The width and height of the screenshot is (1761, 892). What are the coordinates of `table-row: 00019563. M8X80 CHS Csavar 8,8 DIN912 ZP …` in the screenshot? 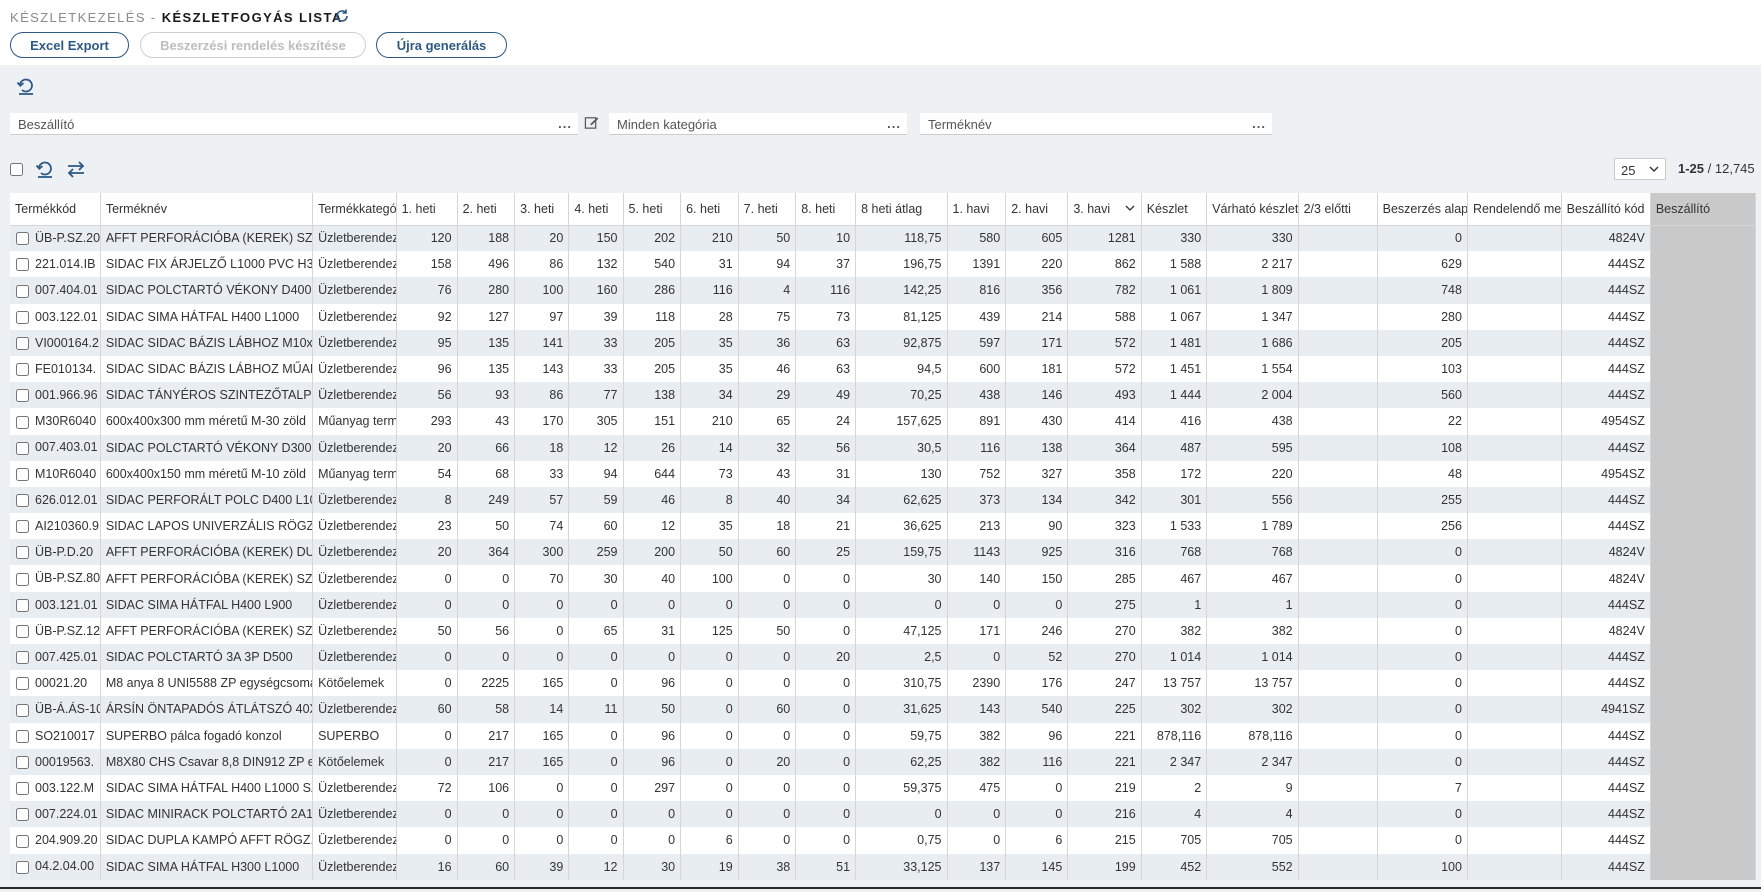 It's located at (883, 761).